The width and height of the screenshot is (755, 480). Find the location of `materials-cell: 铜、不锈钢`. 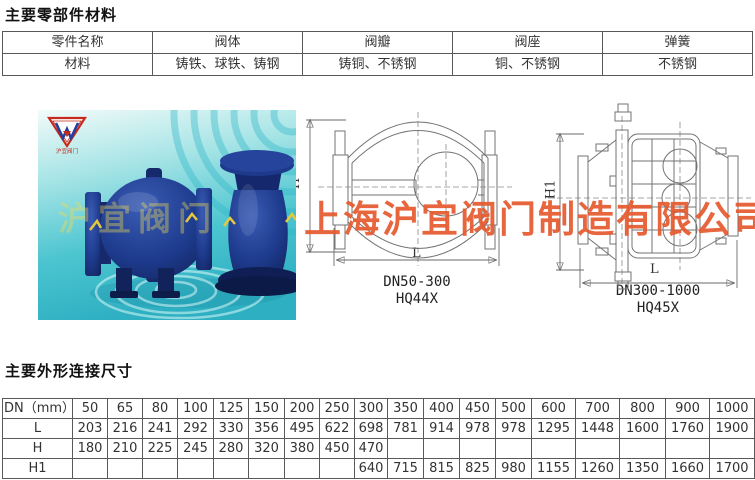

materials-cell: 铜、不锈钢 is located at coordinates (527, 64).